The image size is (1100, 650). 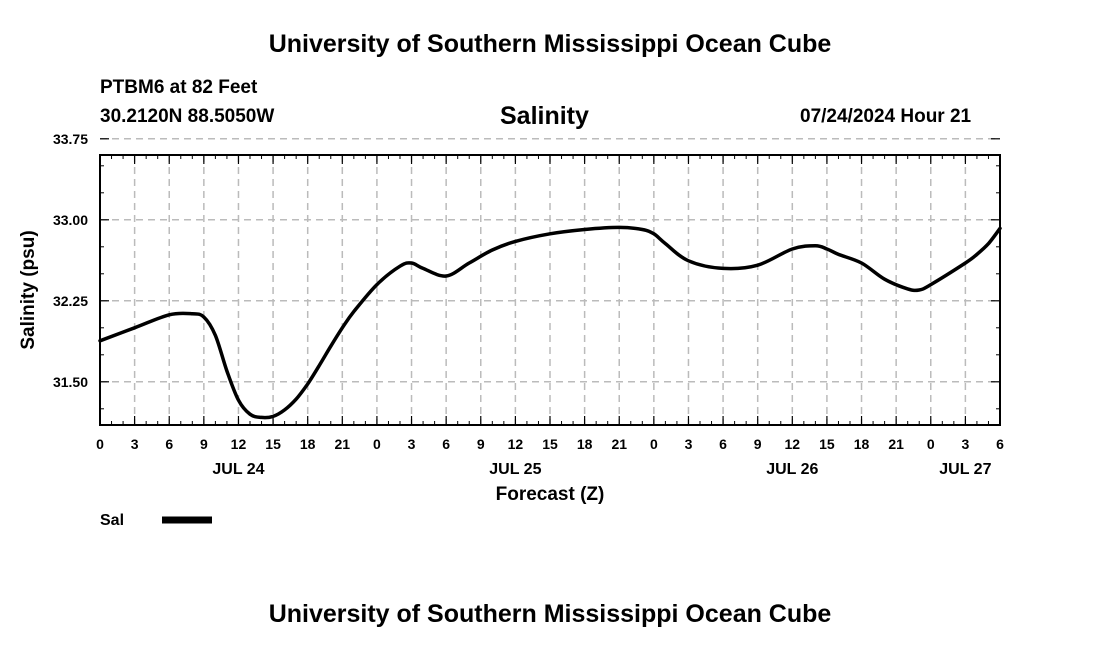 I want to click on forecast-datetime: 07/24/2024 Hour 21, so click(x=886, y=116).